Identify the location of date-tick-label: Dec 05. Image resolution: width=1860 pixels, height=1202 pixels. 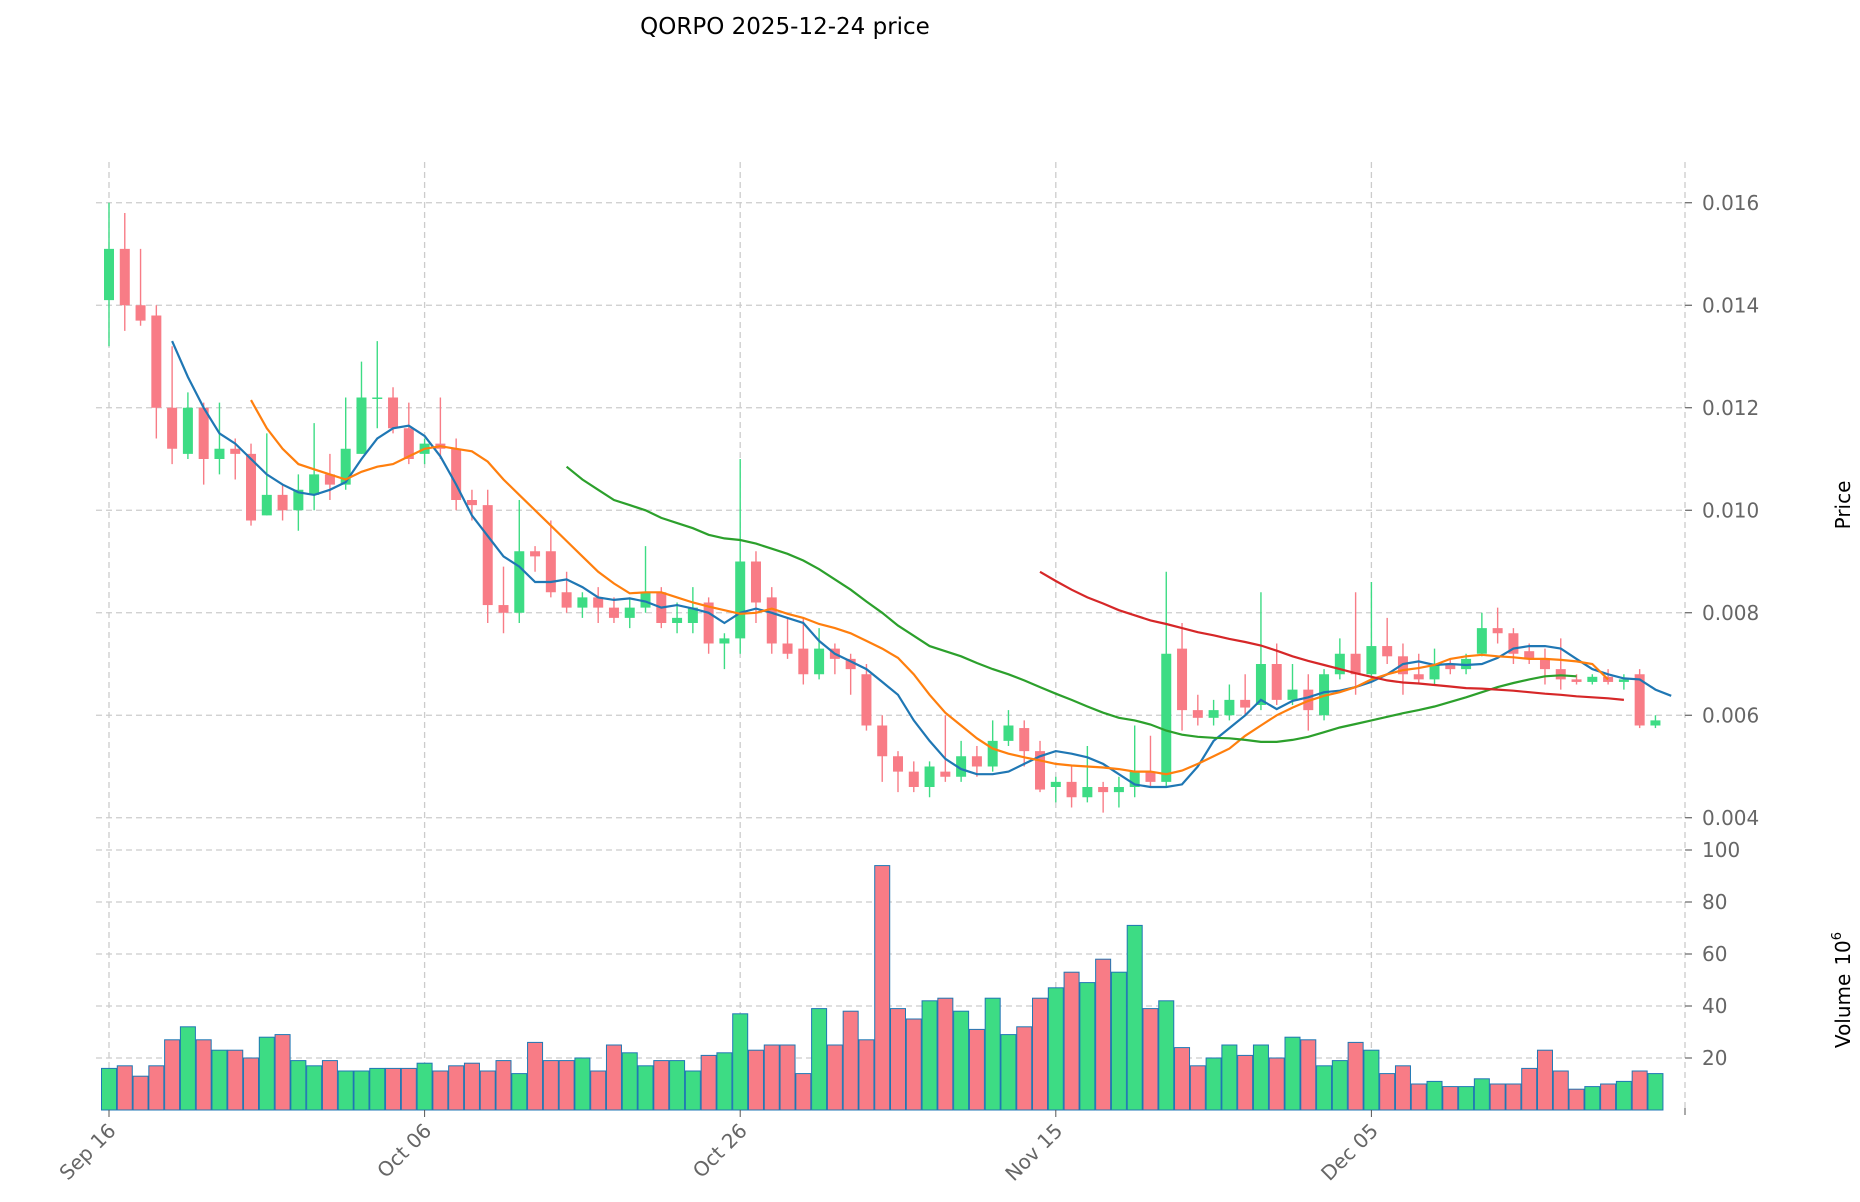
(1349, 1152).